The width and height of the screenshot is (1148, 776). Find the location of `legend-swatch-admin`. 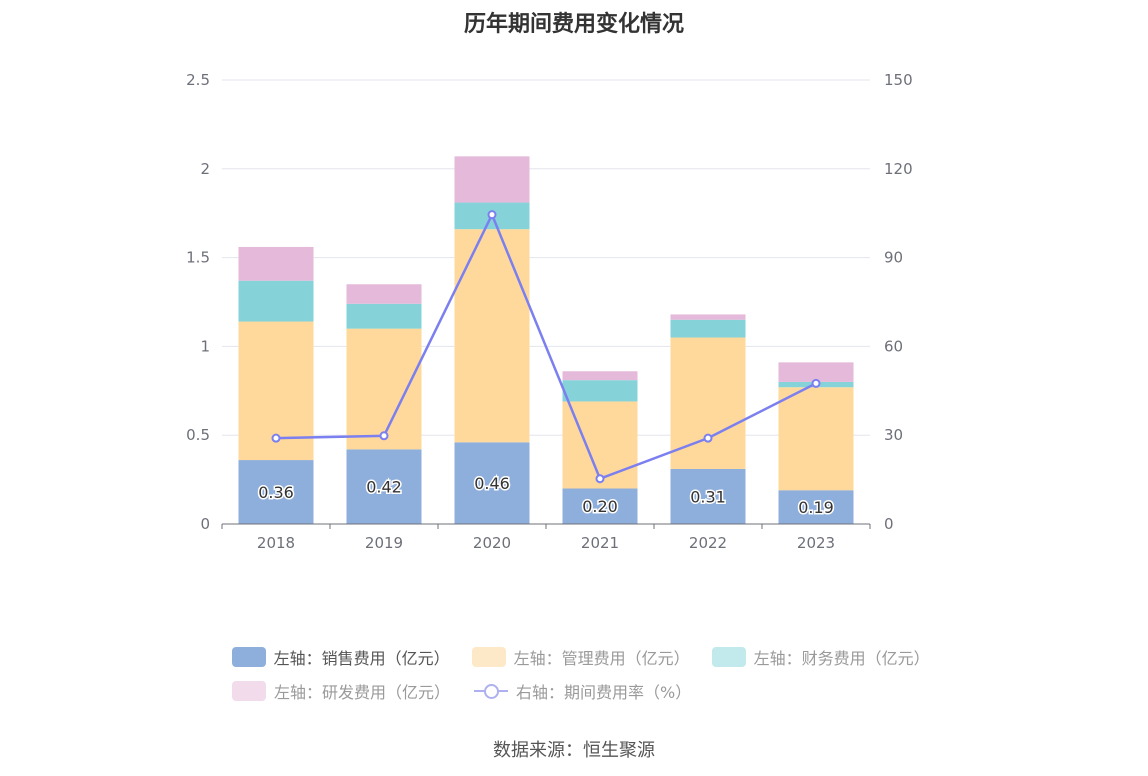

legend-swatch-admin is located at coordinates (489, 657).